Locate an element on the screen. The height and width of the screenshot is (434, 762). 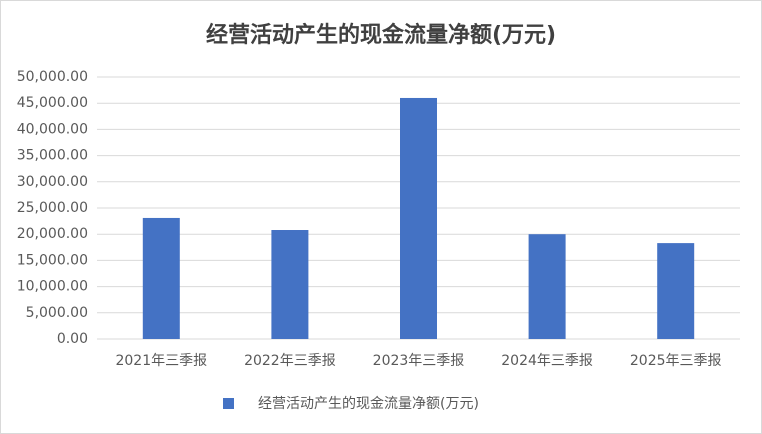
y-tick-label: 10,000.00 is located at coordinates (52, 287).